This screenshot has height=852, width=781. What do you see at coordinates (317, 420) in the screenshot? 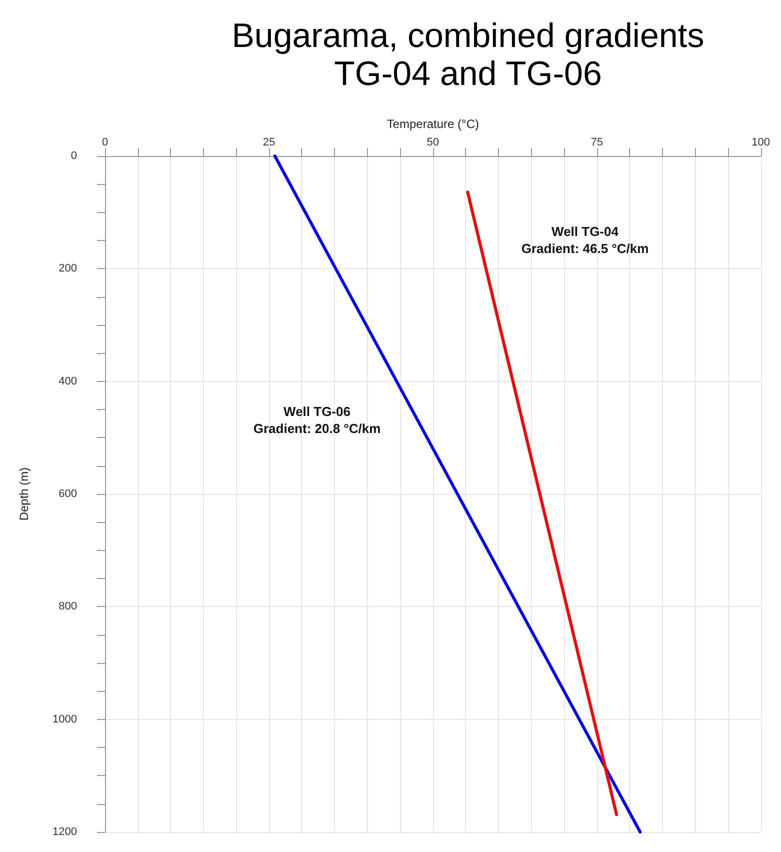
I see `annotation: Well TG-06 Gradient: 20.8 °C/km` at bounding box center [317, 420].